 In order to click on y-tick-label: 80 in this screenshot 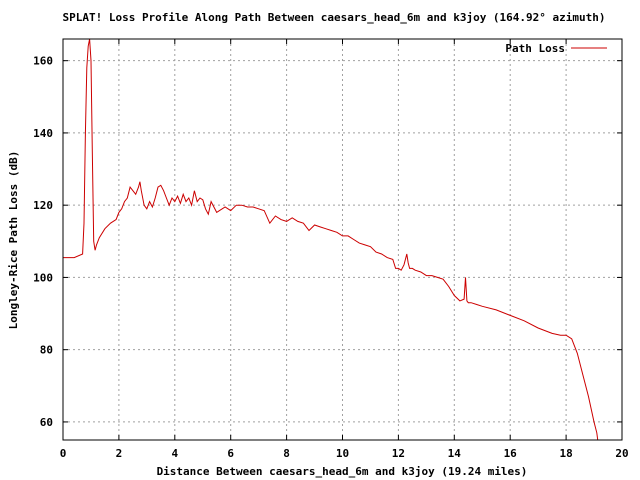, I will do `click(46, 350)`.